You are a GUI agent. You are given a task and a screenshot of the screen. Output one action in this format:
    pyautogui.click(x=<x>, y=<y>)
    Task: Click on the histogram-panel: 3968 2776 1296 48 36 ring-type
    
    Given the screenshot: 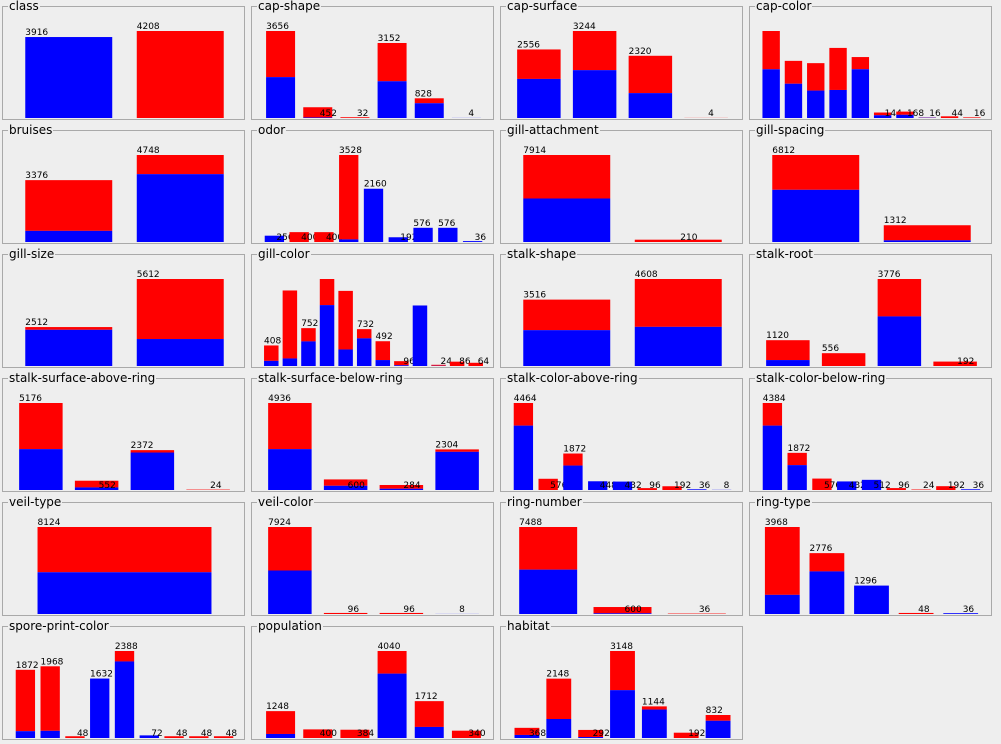 What is the action you would take?
    pyautogui.click(x=870, y=555)
    